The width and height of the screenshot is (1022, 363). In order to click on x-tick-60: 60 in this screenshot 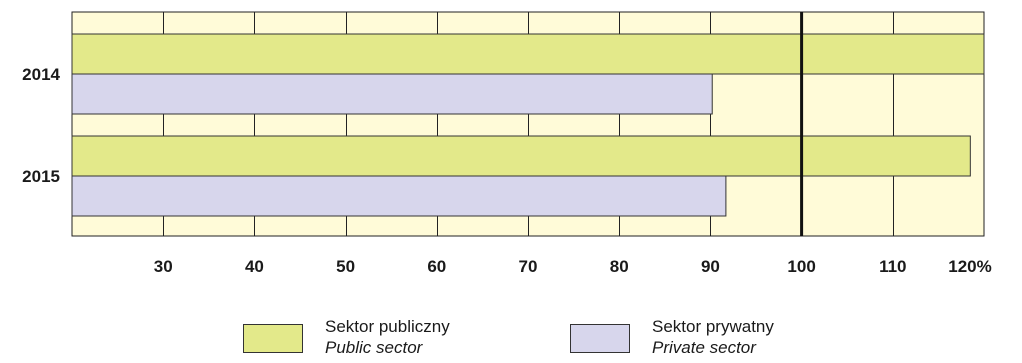, I will do `click(436, 266)`.